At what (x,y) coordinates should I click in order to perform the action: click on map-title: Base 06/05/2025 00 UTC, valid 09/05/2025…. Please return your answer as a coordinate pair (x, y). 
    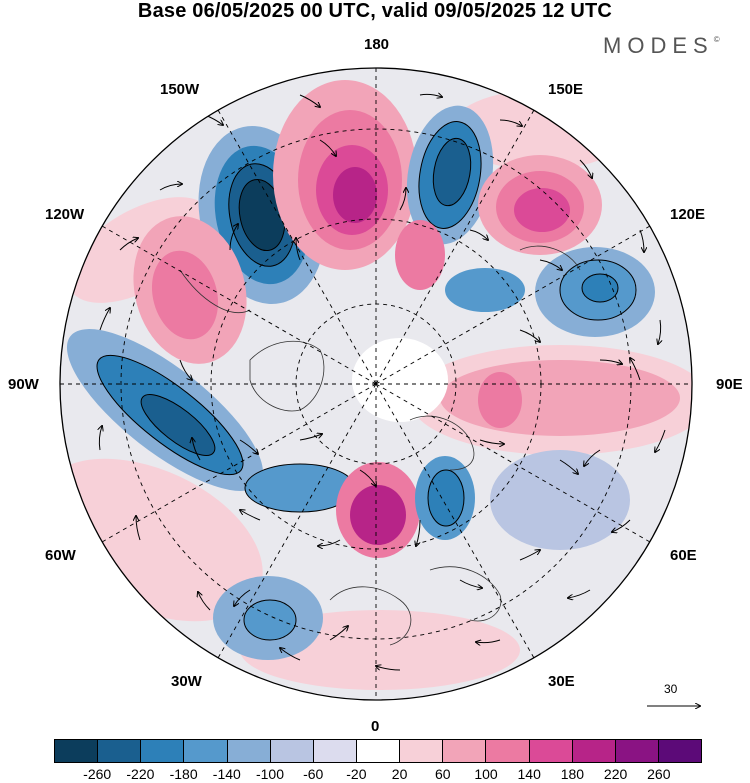
    Looking at the image, I should click on (375, 11).